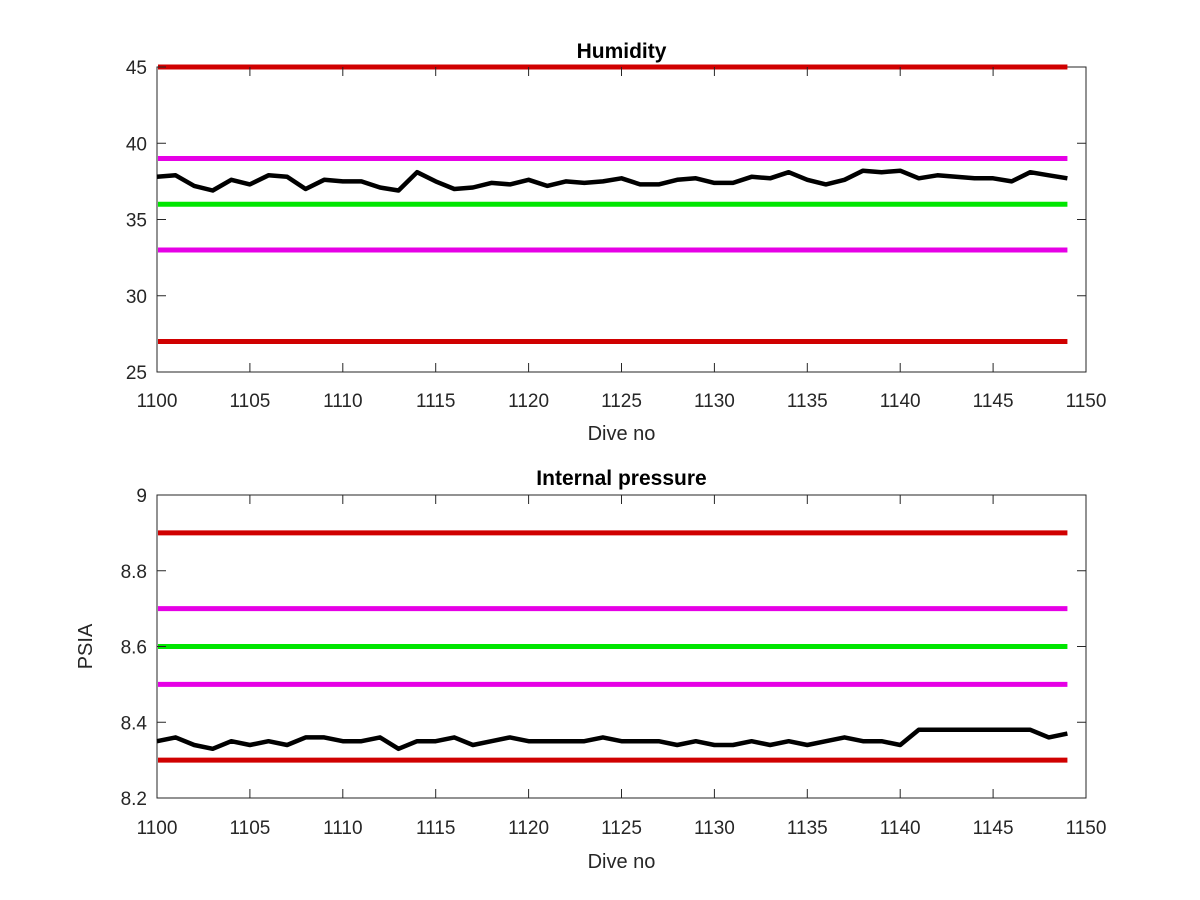  Describe the element at coordinates (134, 723) in the screenshot. I see `y-tick-label: 8.4` at that location.